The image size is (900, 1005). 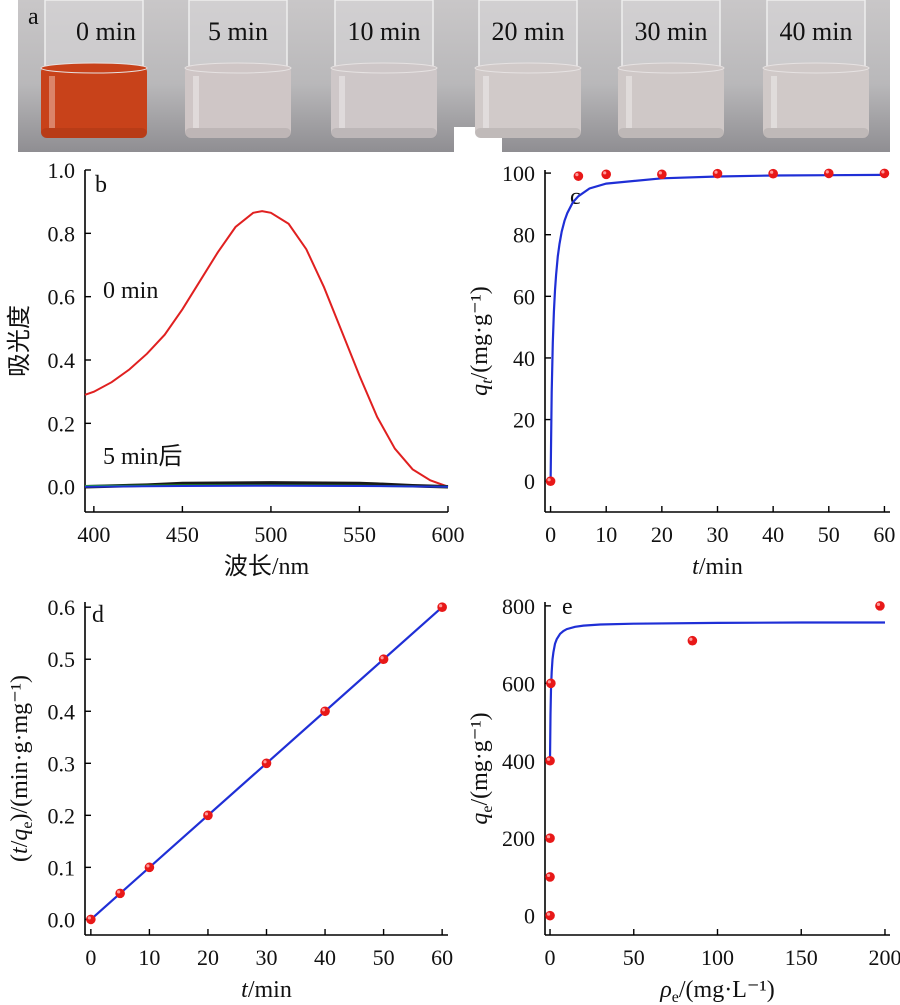 What do you see at coordinates (518, 838) in the screenshot?
I see `y-tick-label: 200` at bounding box center [518, 838].